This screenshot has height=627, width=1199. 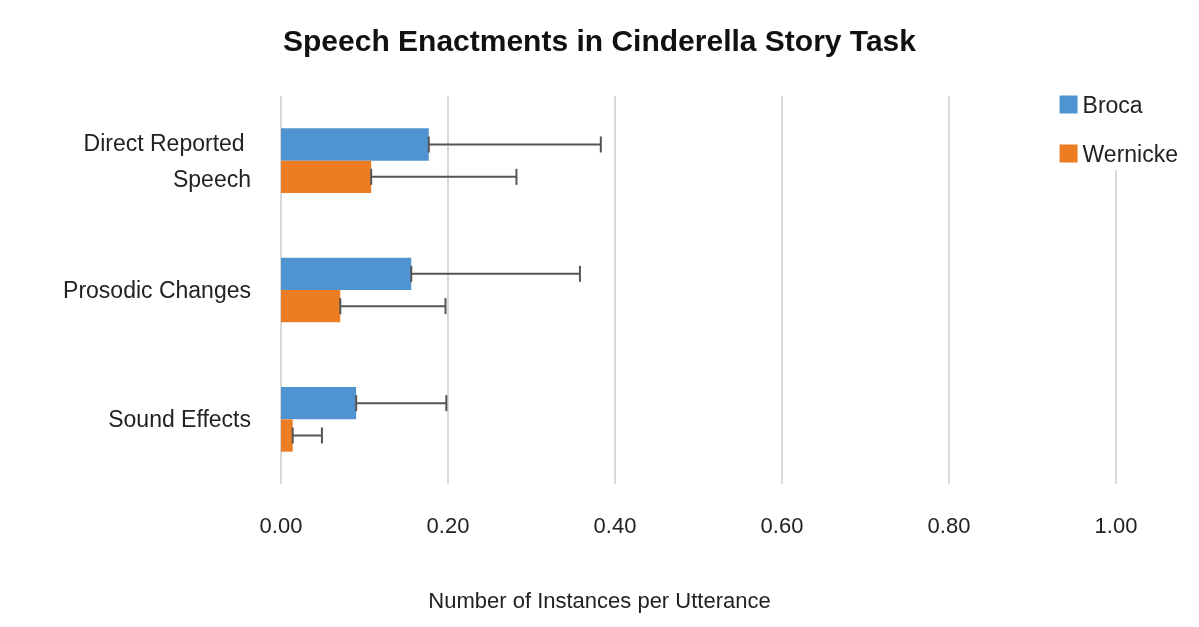 What do you see at coordinates (782, 525) in the screenshot?
I see `x-tick-label: 0.60` at bounding box center [782, 525].